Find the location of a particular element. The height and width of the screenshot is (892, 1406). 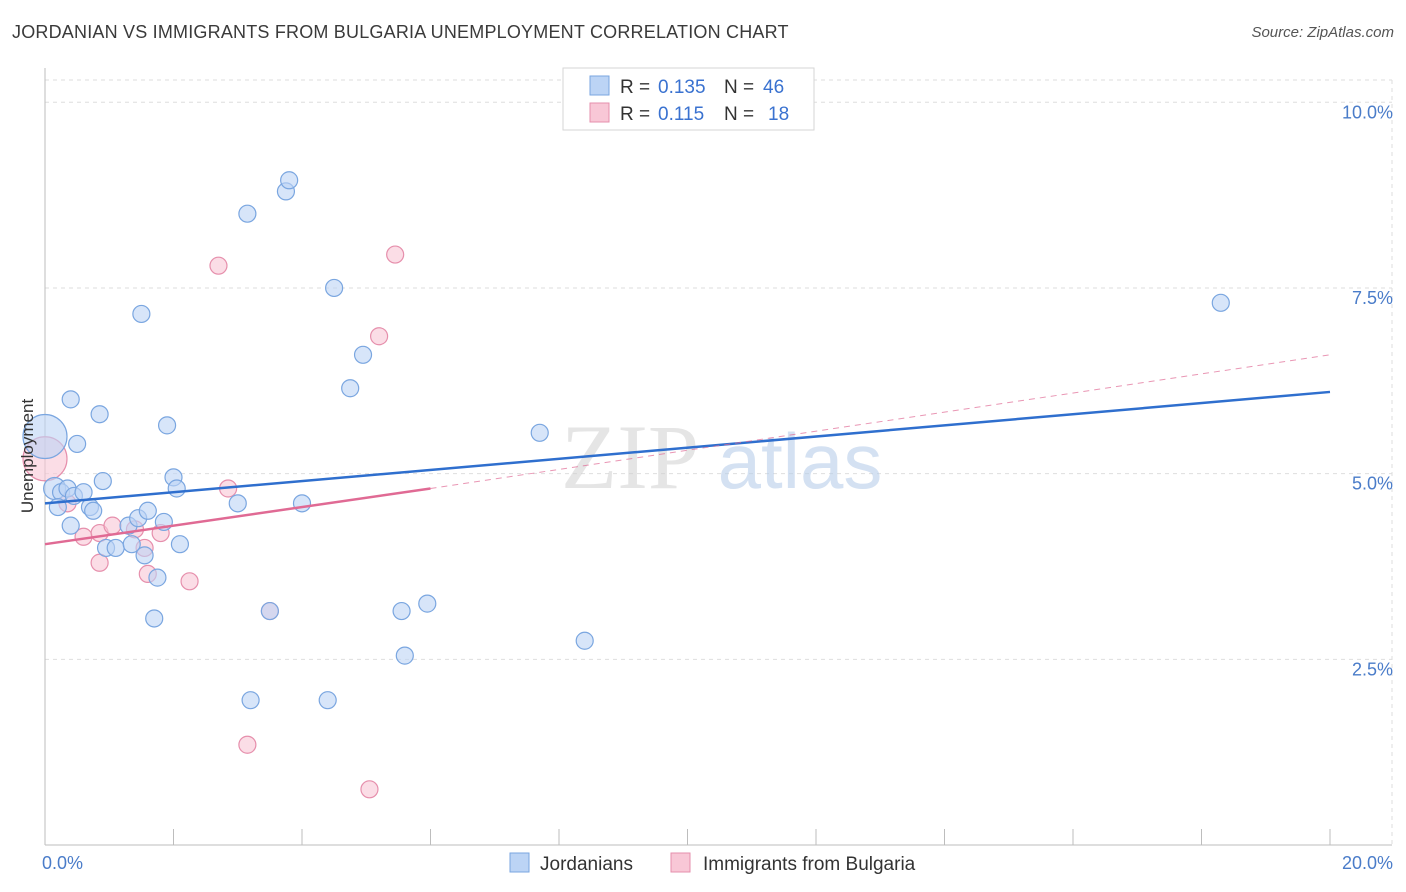

legend-r-value-1: 0.115 is located at coordinates (681, 114).